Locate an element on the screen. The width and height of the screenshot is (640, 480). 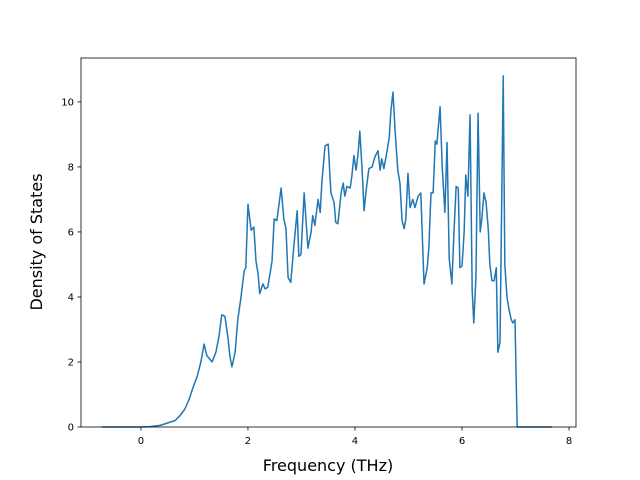
y-axis-label: Density of States is located at coordinates (36, 241).